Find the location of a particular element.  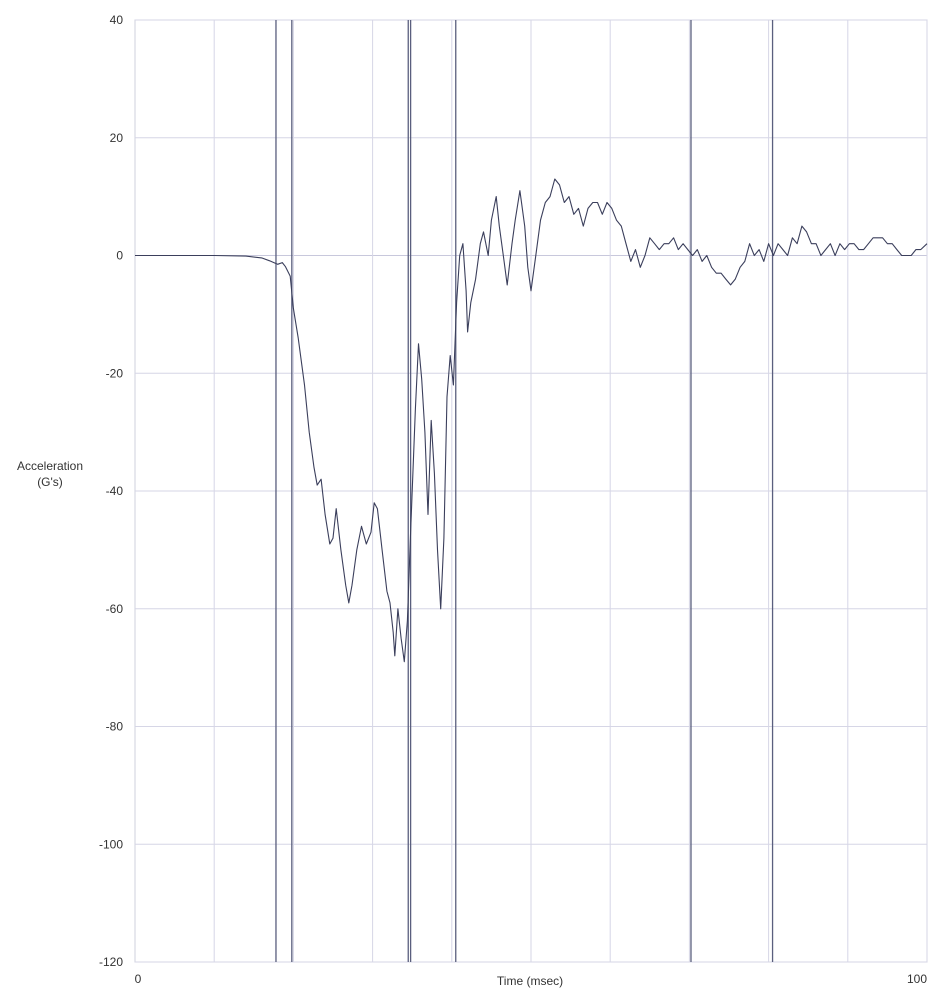

y-tick-labels: 40 20 0 -20 -40 -60 -80 -100 -120 is located at coordinates (111, 491).